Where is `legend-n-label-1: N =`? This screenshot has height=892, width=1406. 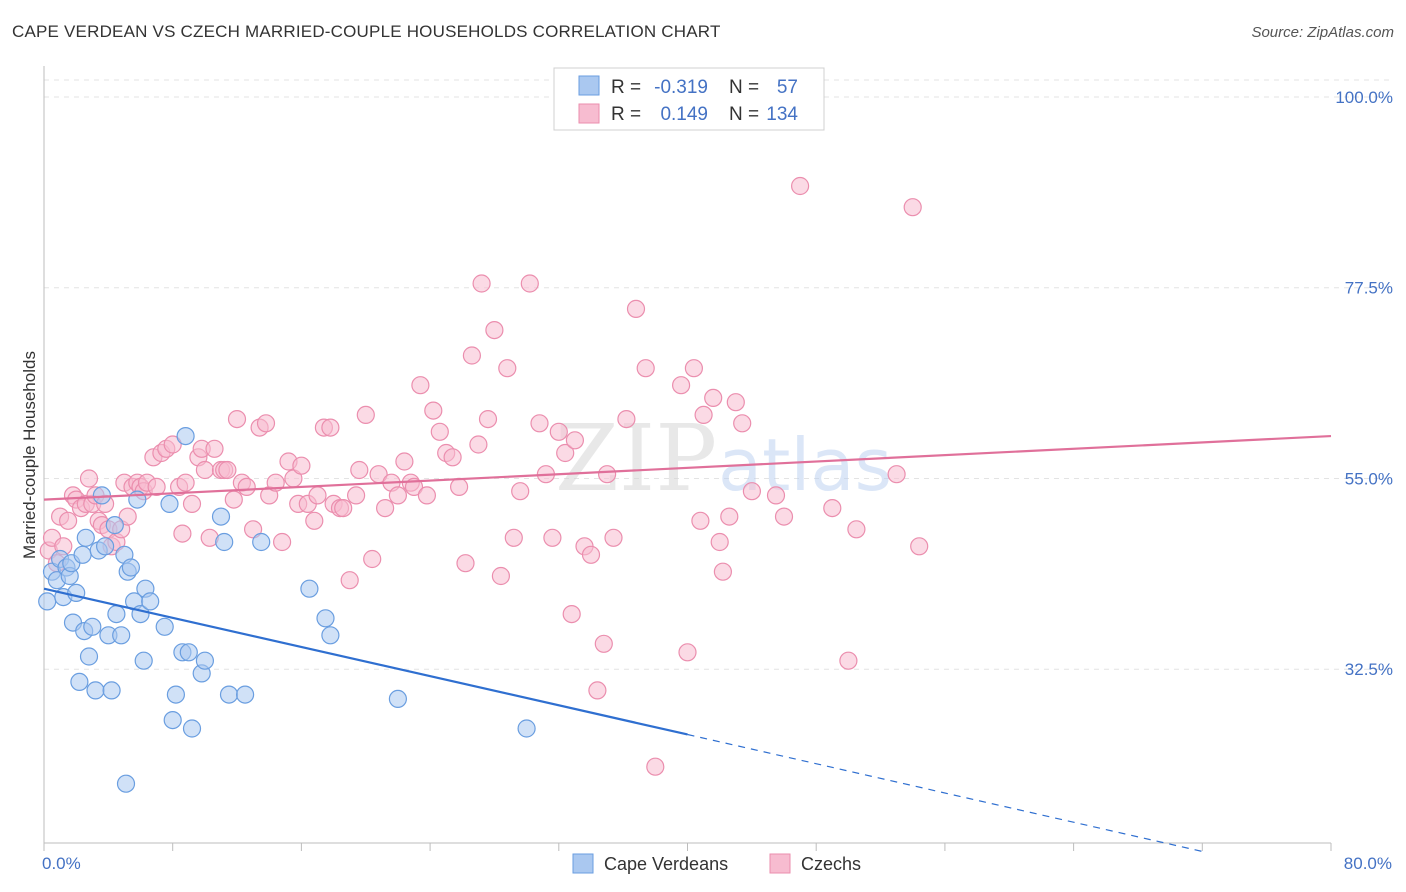 legend-n-label-1: N = is located at coordinates (744, 87).